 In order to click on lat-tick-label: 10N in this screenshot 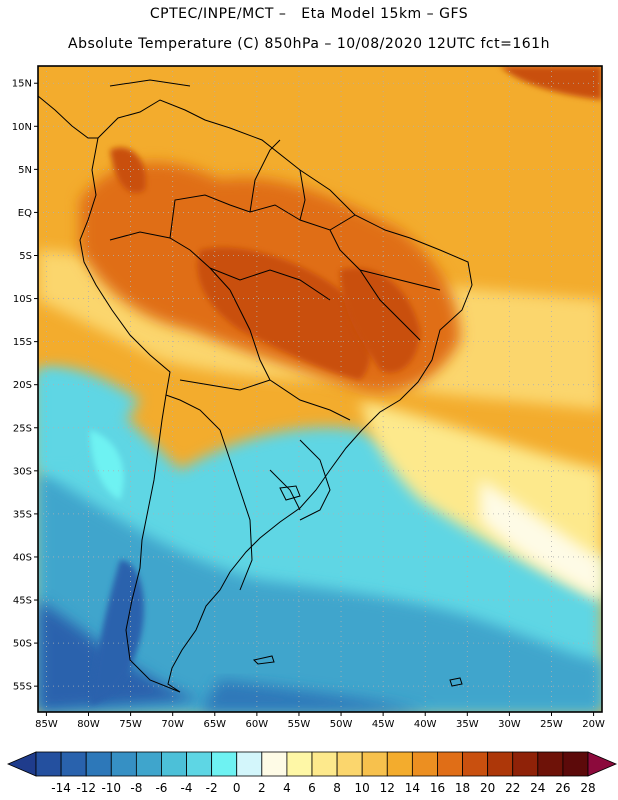, I will do `click(22, 127)`.